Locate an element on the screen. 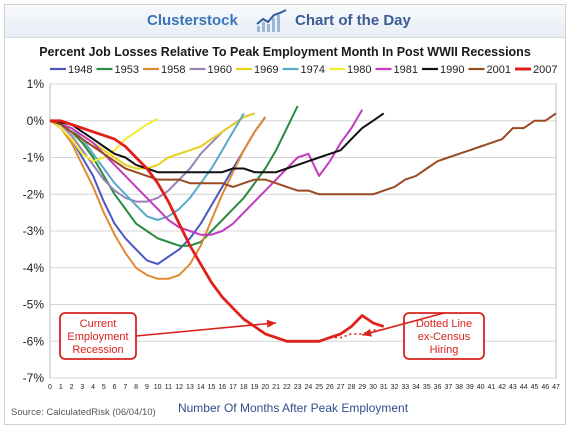 The height and width of the screenshot is (429, 570). brand-name: Clusterstock is located at coordinates (192, 20).